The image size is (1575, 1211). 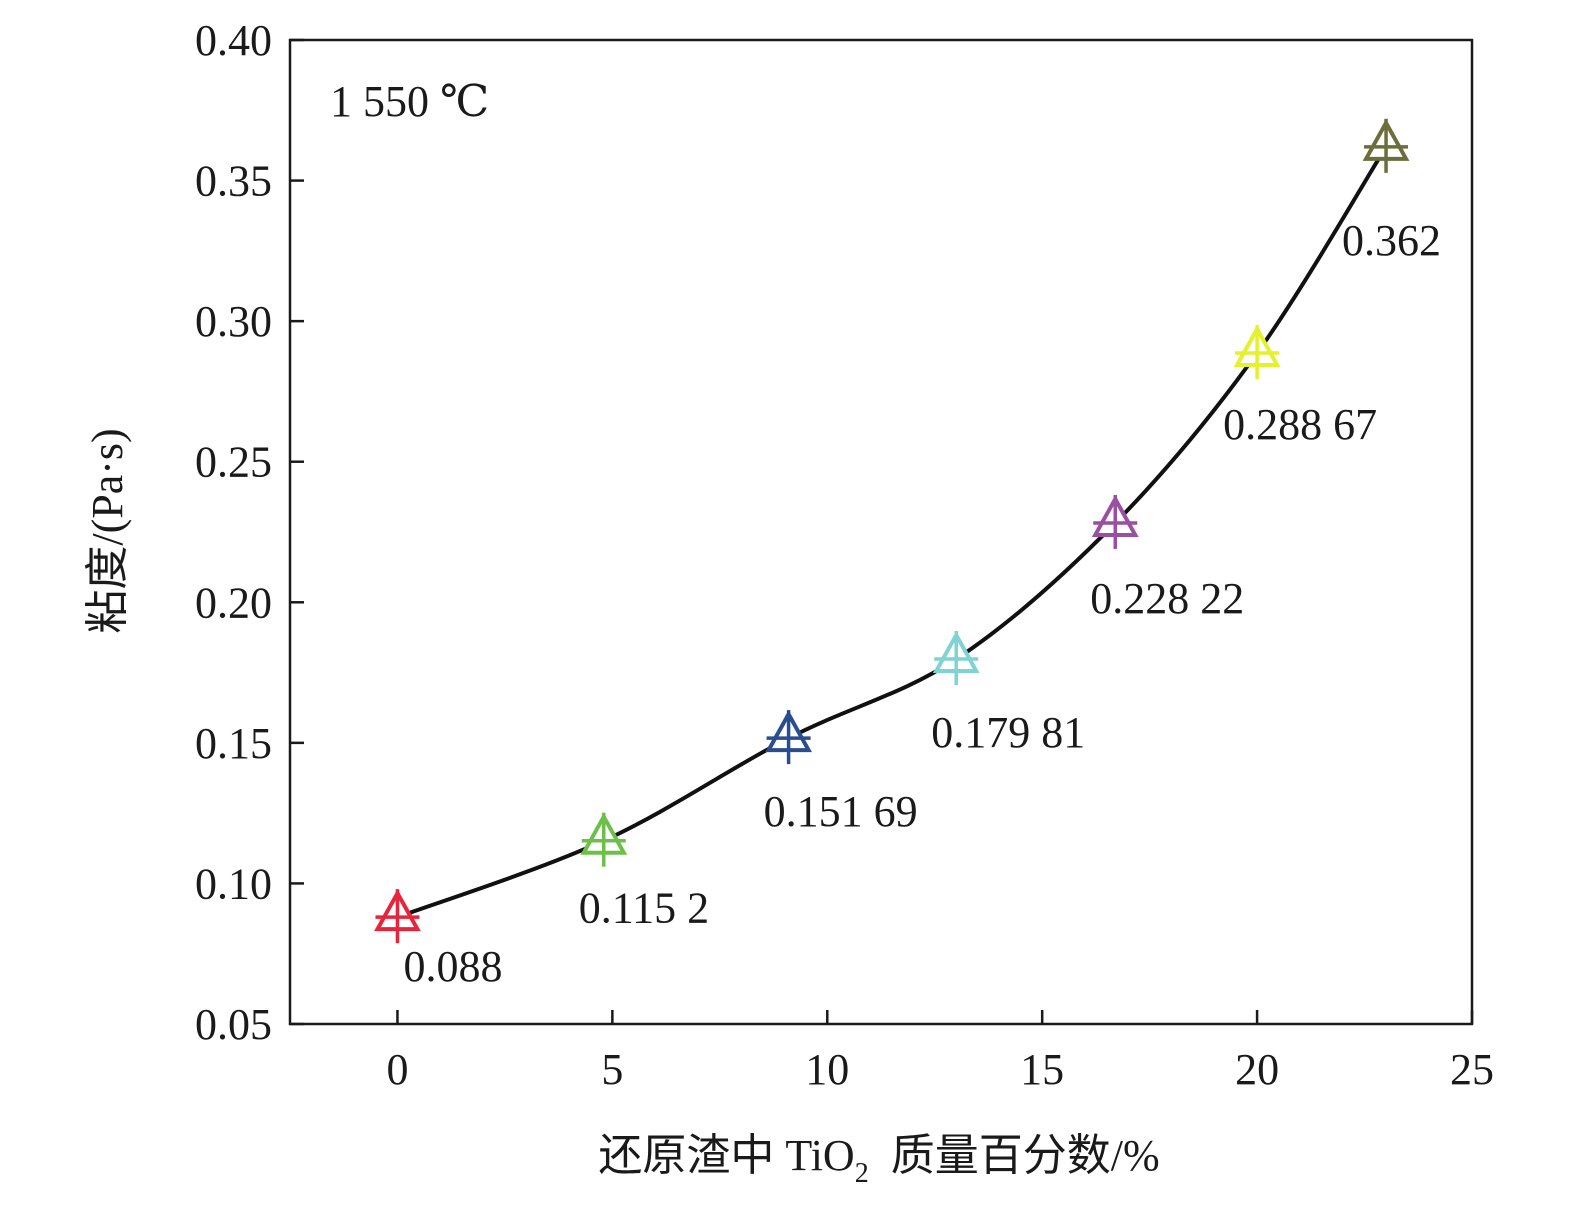 What do you see at coordinates (233, 883) in the screenshot?
I see `y-tick-label: 0.10` at bounding box center [233, 883].